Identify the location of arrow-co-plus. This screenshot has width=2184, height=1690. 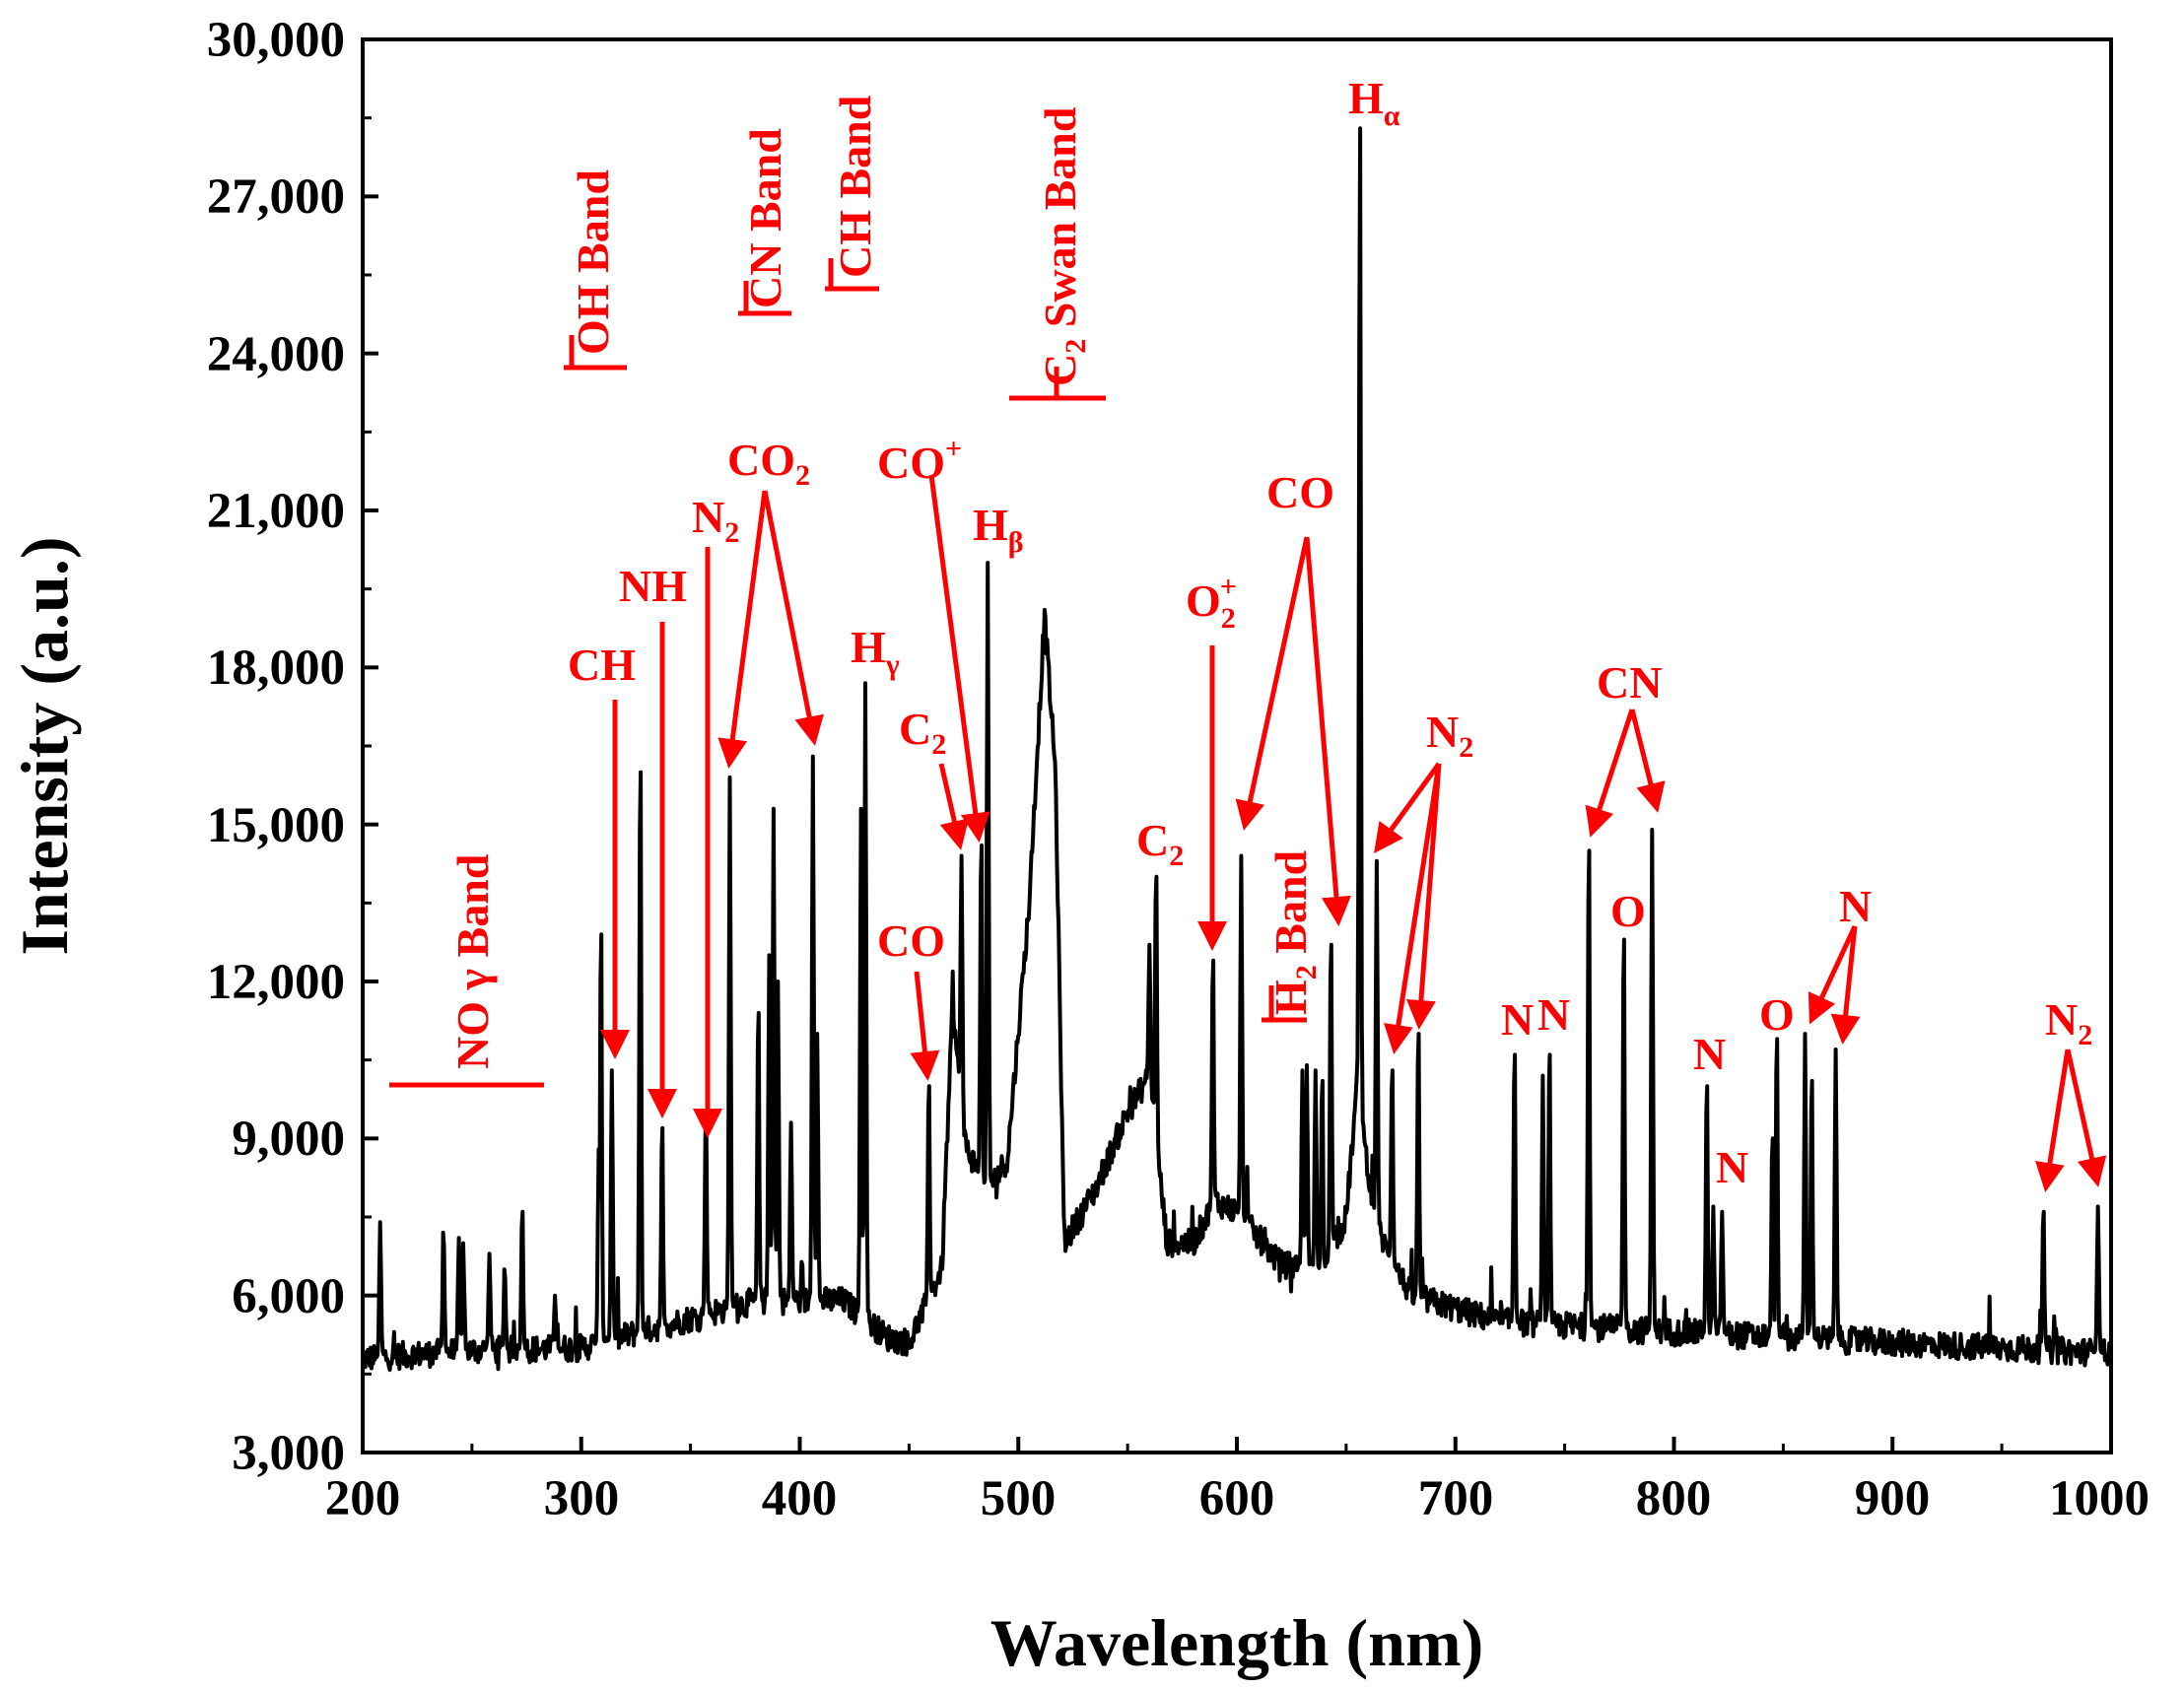
(959, 658).